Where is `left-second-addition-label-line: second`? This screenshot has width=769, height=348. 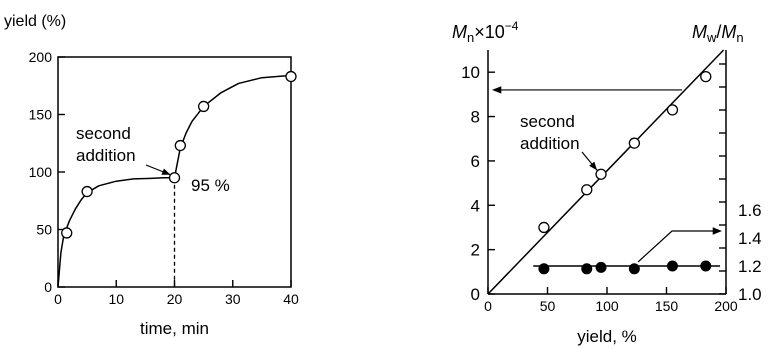
left-second-addition-label-line: second is located at coordinates (103, 133).